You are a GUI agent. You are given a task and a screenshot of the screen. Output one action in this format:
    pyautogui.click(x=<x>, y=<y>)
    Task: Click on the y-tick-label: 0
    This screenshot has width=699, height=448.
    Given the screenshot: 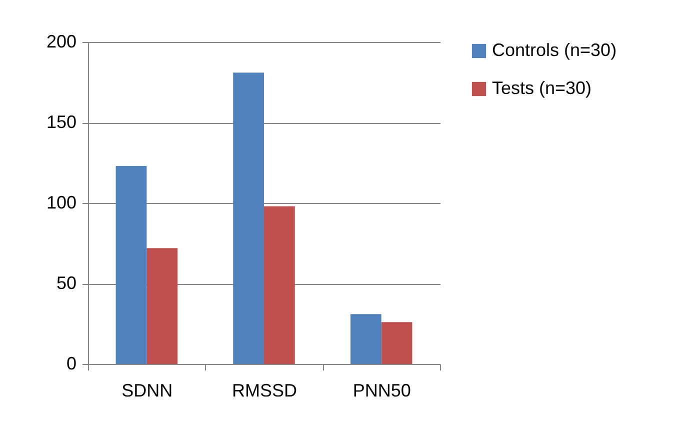 What is the action you would take?
    pyautogui.click(x=71, y=364)
    